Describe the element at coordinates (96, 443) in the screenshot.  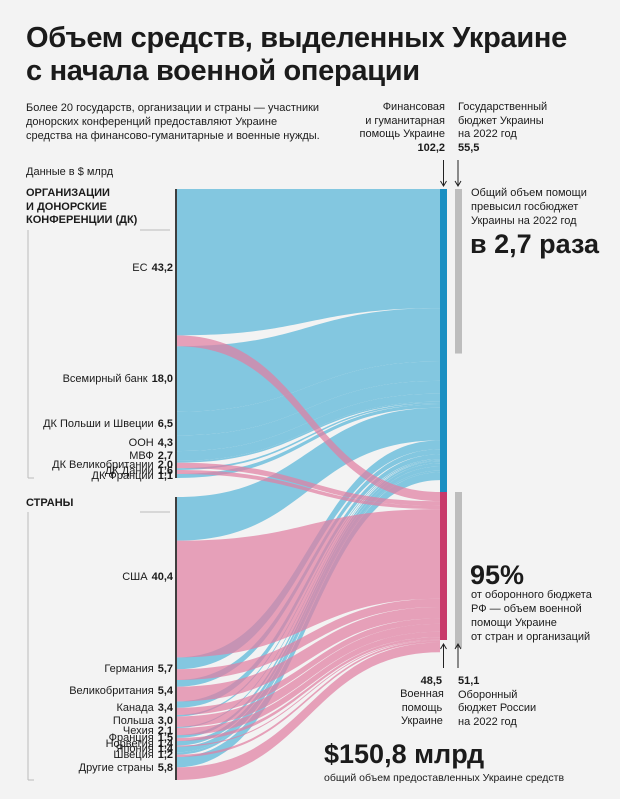
I see `source-label: ООН 4,3` at that location.